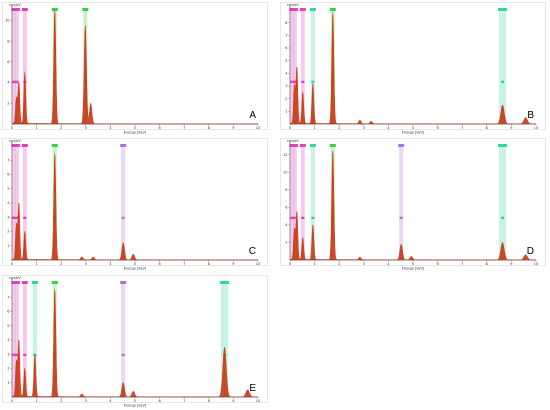 This screenshot has width=550, height=410. I want to click on y-tick-label: 3, so click(8, 354).